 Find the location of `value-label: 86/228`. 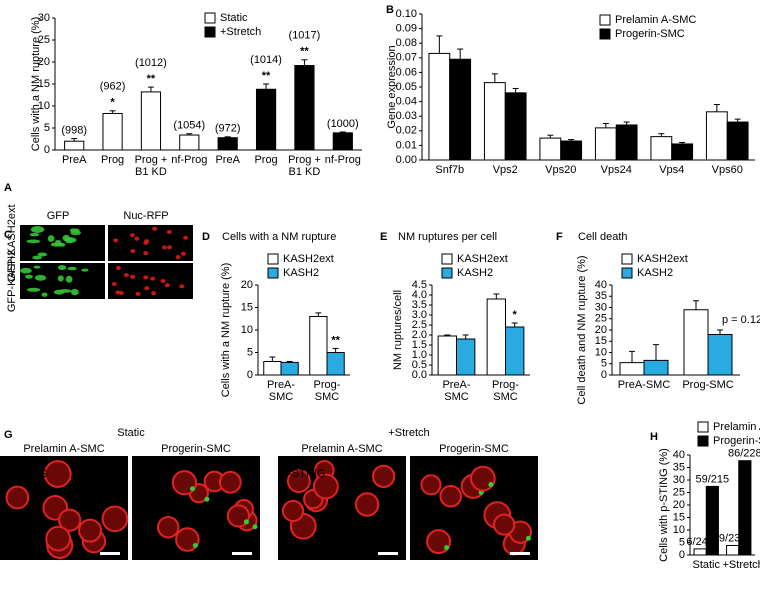

value-label: 86/228 is located at coordinates (744, 454).